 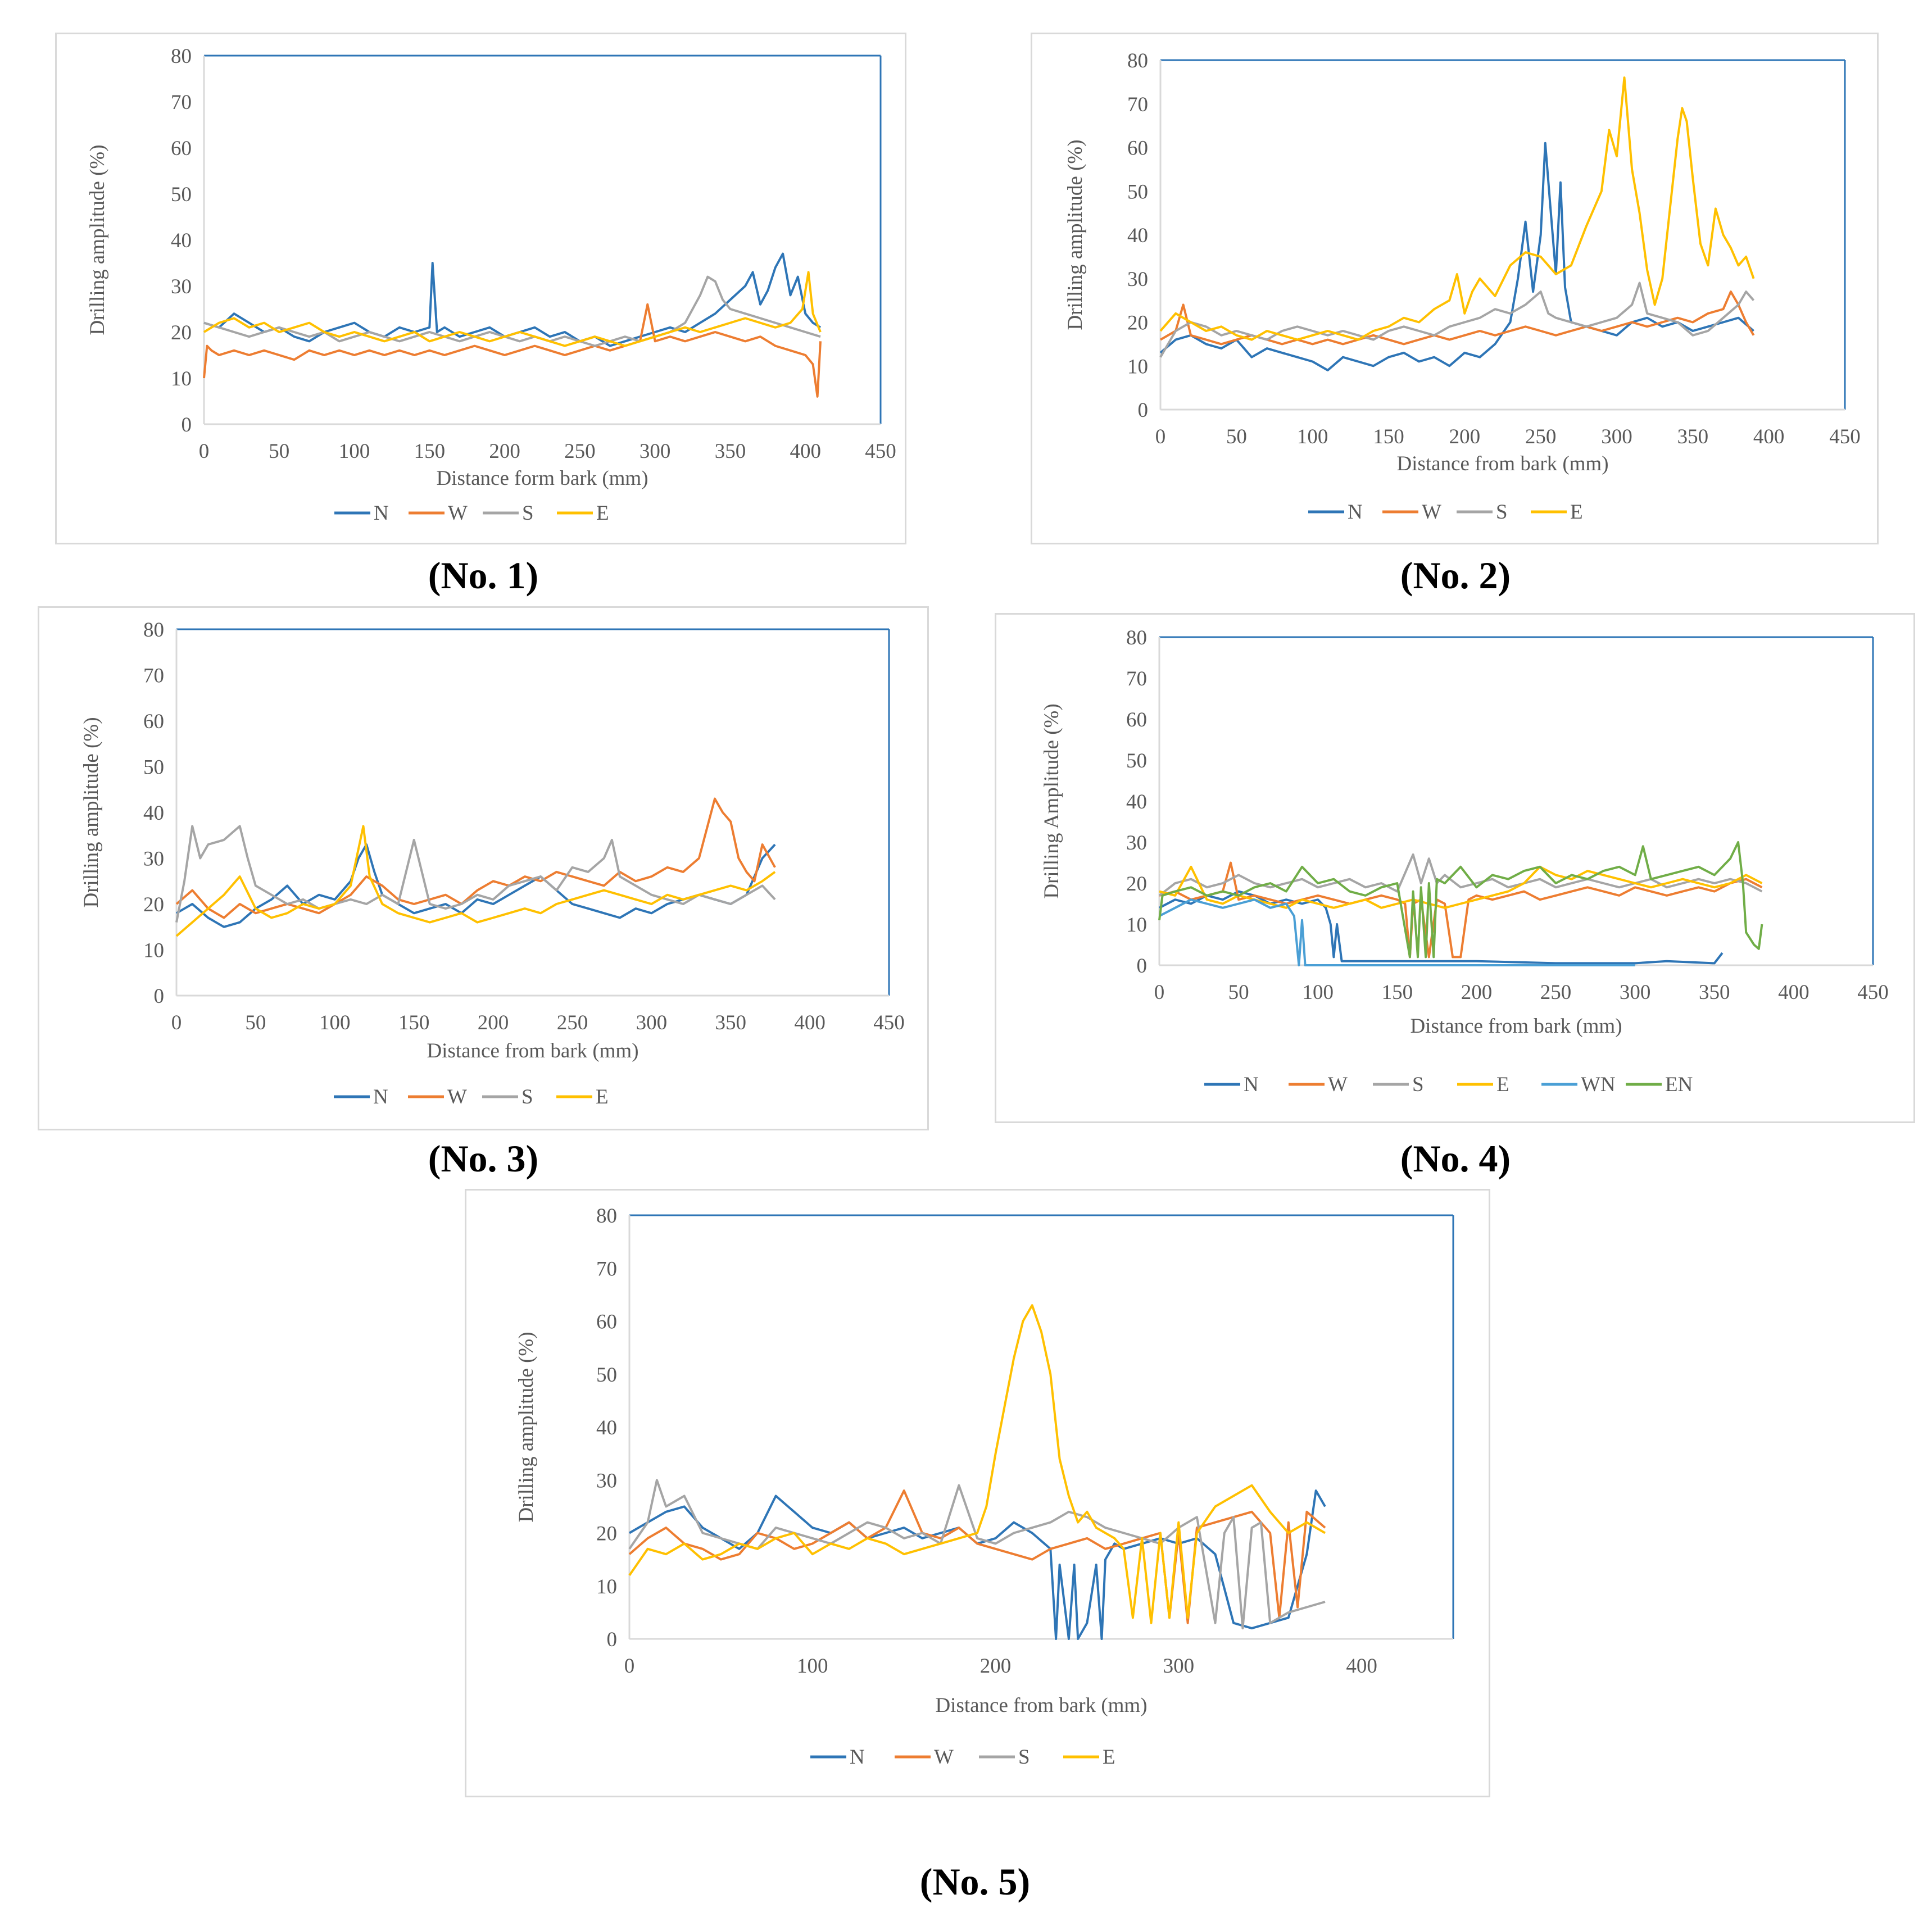 What do you see at coordinates (542, 479) in the screenshot?
I see `x-axis-title: Distance form bark (mm)` at bounding box center [542, 479].